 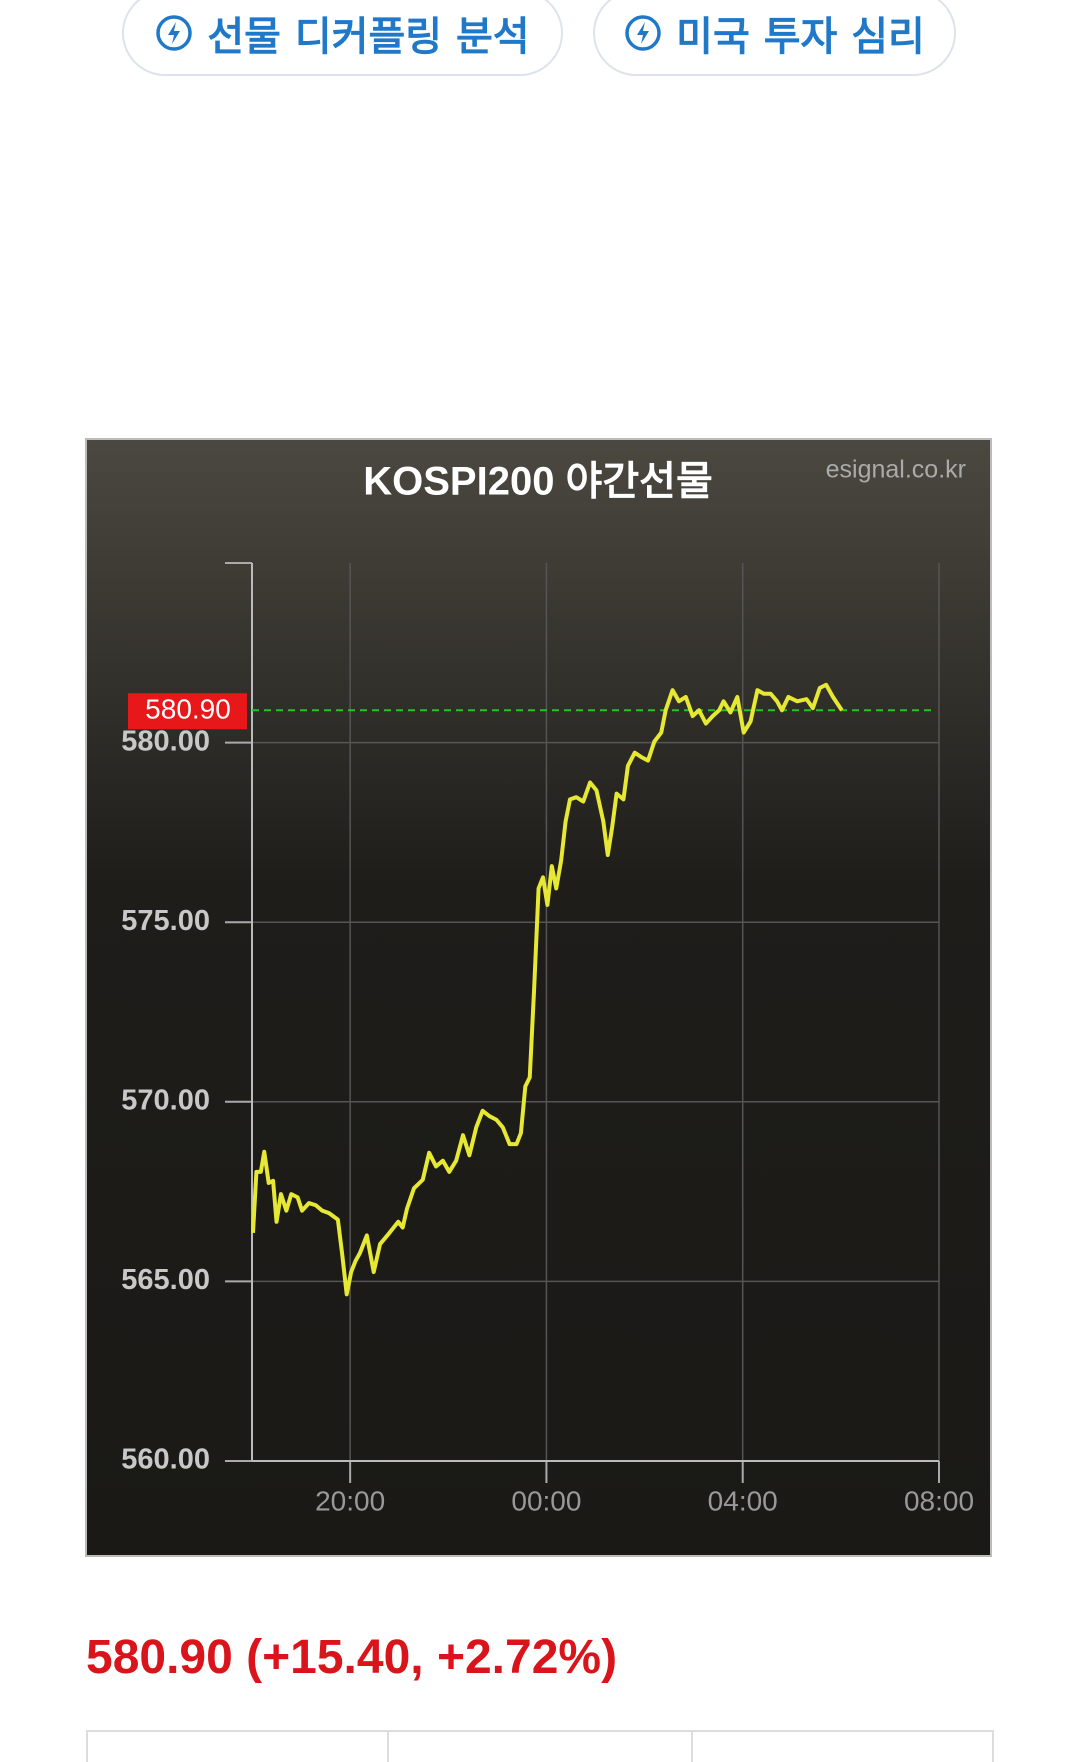 I want to click on sentiment-button: 미국 투자 심리, so click(x=774, y=38).